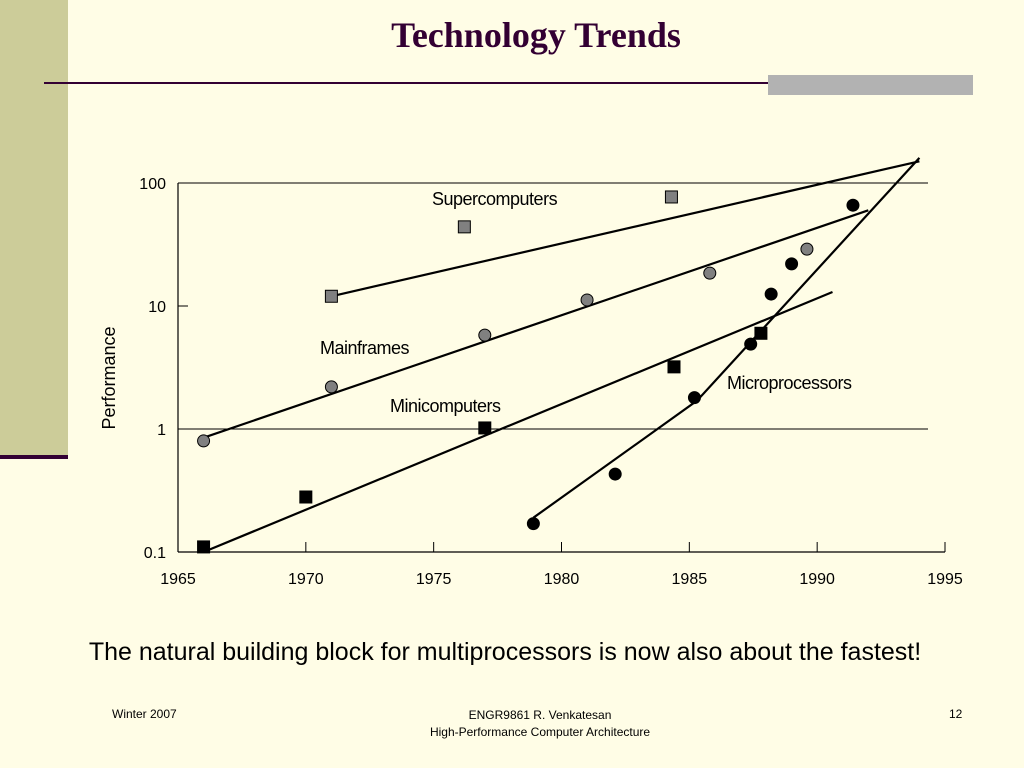  I want to click on x-tick-label: 1970, so click(306, 579).